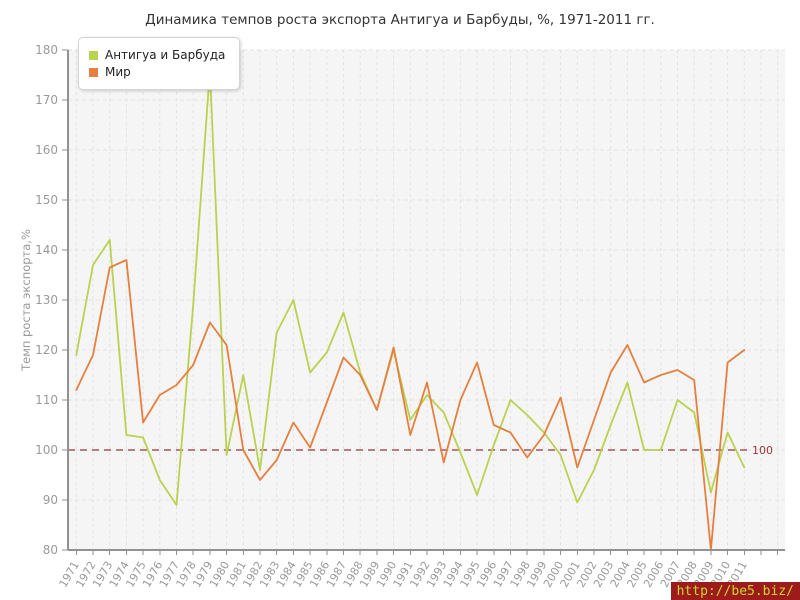 This screenshot has height=600, width=800. Describe the element at coordinates (762, 450) in the screenshot. I see `reference-label: 100` at that location.